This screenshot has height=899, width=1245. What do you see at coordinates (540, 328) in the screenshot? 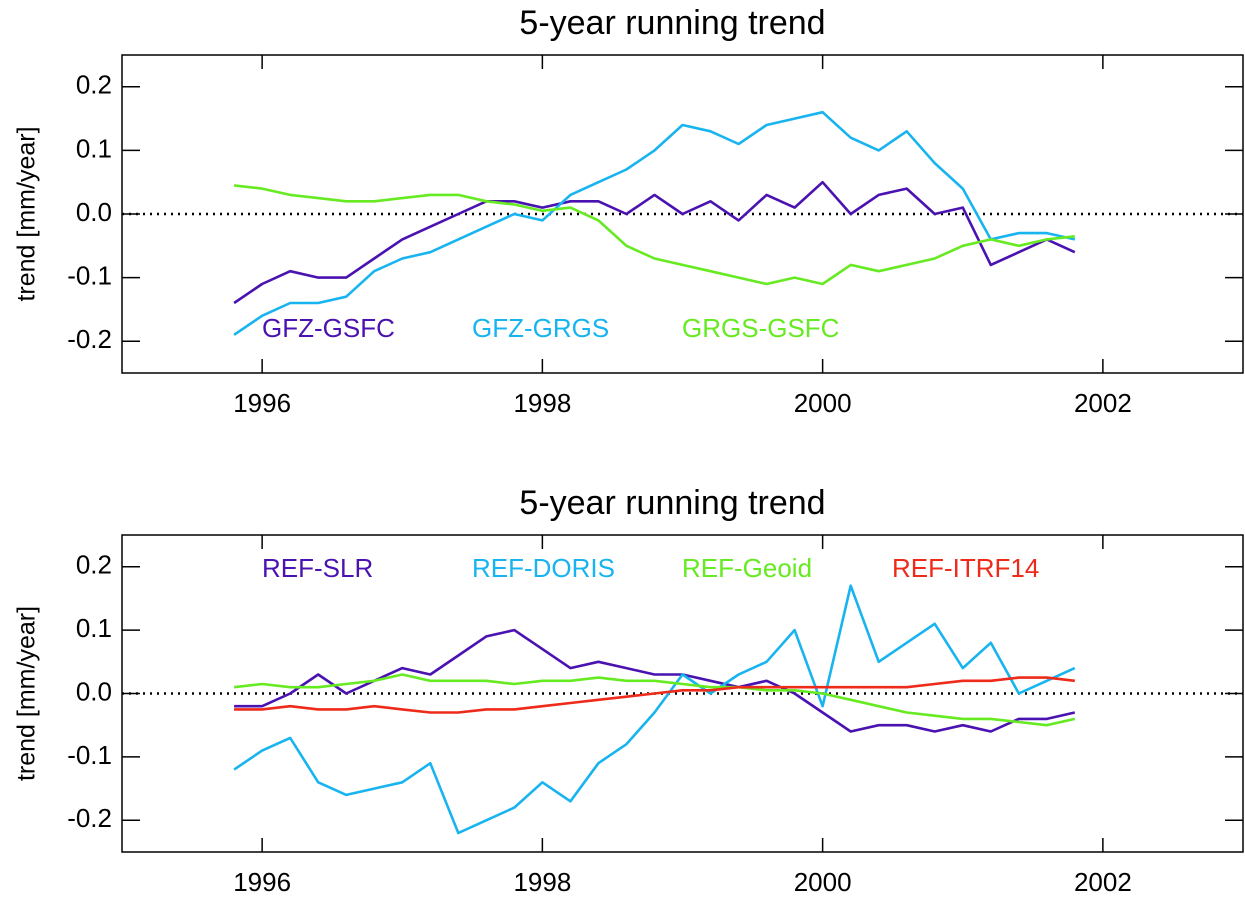
I see `legend-label: GFZ-GRGS` at bounding box center [540, 328].